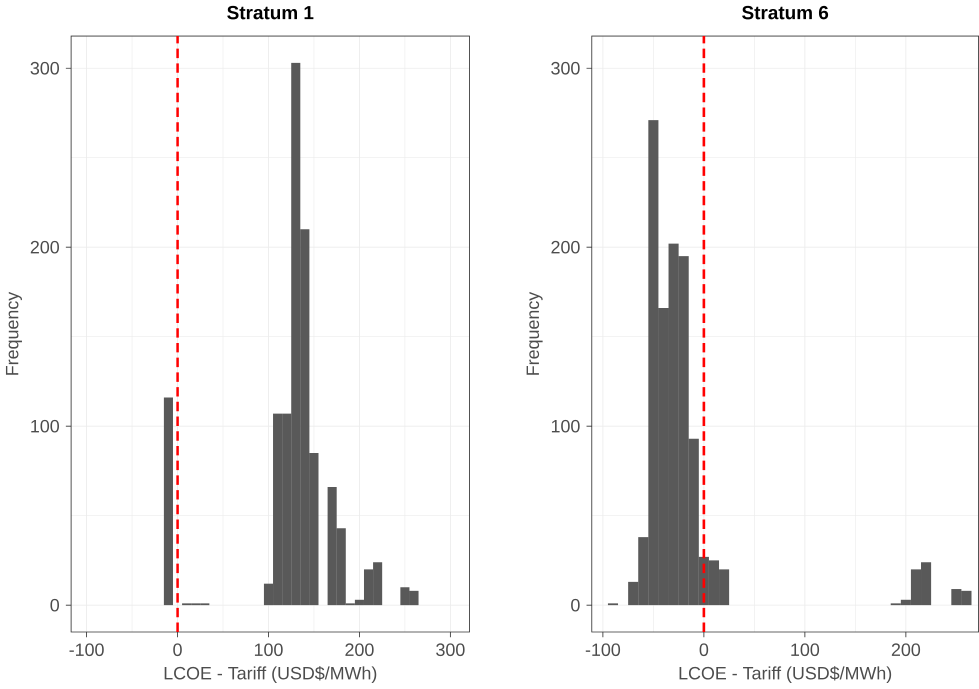  What do you see at coordinates (270, 13) in the screenshot?
I see `chart-title: Stratum 1` at bounding box center [270, 13].